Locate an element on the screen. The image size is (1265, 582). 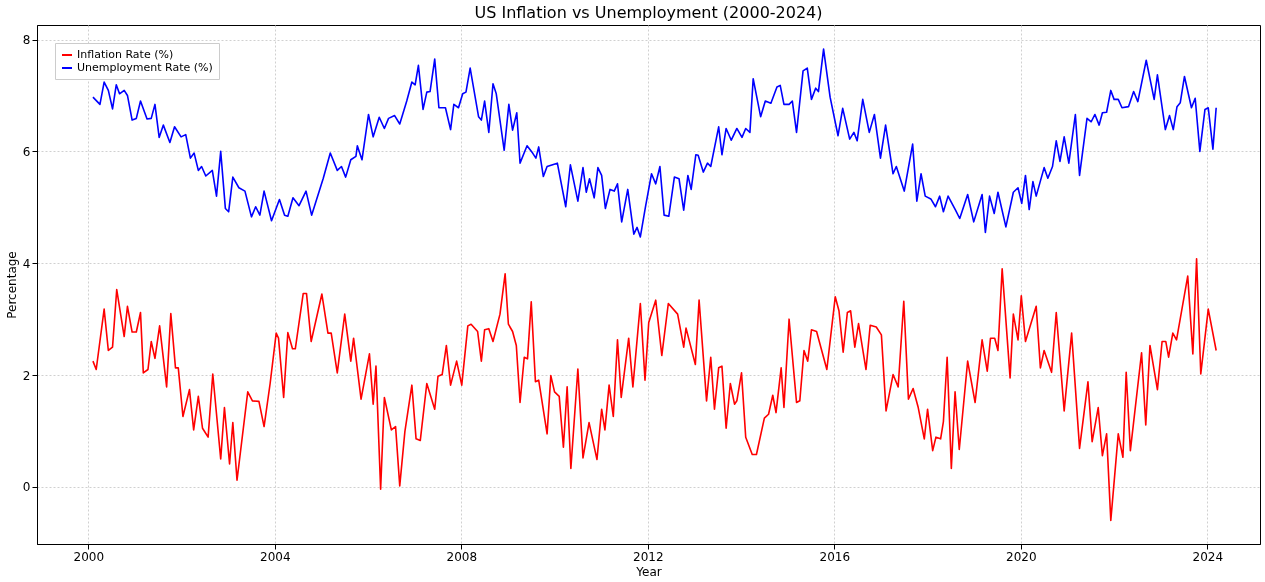
x-tick-label: 2000 is located at coordinates (89, 556).